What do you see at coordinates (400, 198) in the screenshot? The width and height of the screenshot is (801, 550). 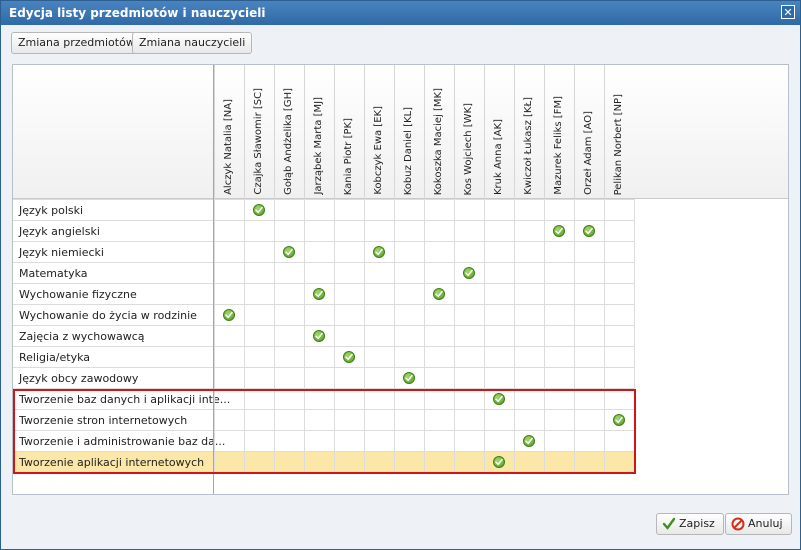 I see `header-divider` at bounding box center [400, 198].